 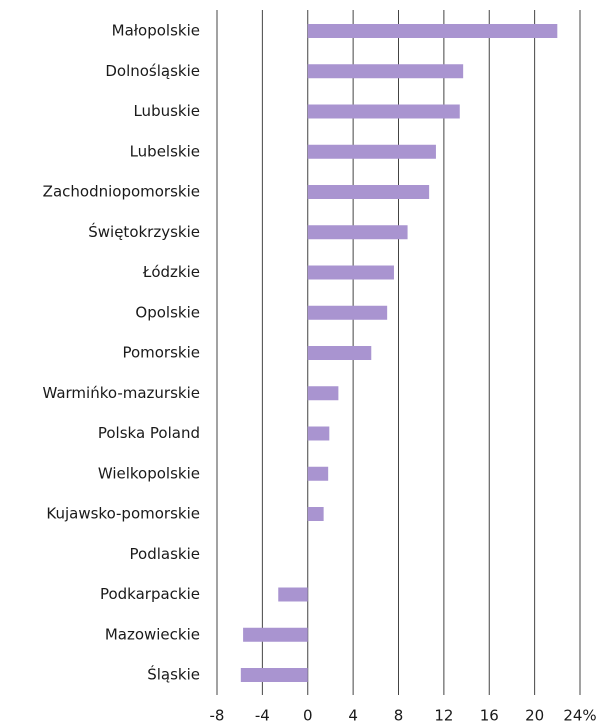 What do you see at coordinates (353, 716) in the screenshot?
I see `x-tick-label: 4` at bounding box center [353, 716].